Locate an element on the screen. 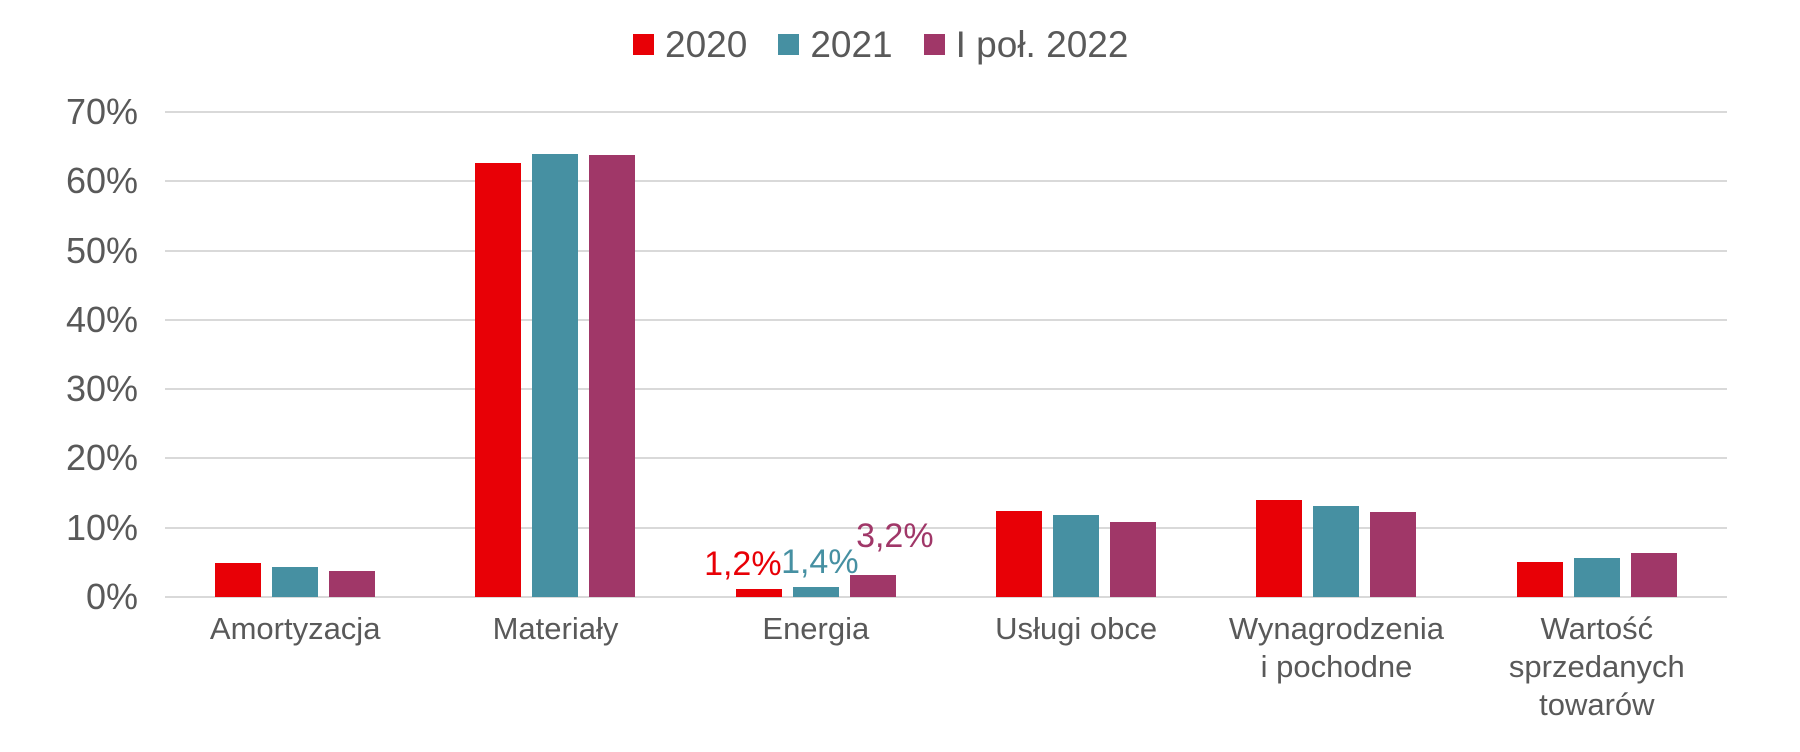 Image resolution: width=1800 pixels, height=752 pixels. data-label-2020: 1,2% is located at coordinates (743, 564).